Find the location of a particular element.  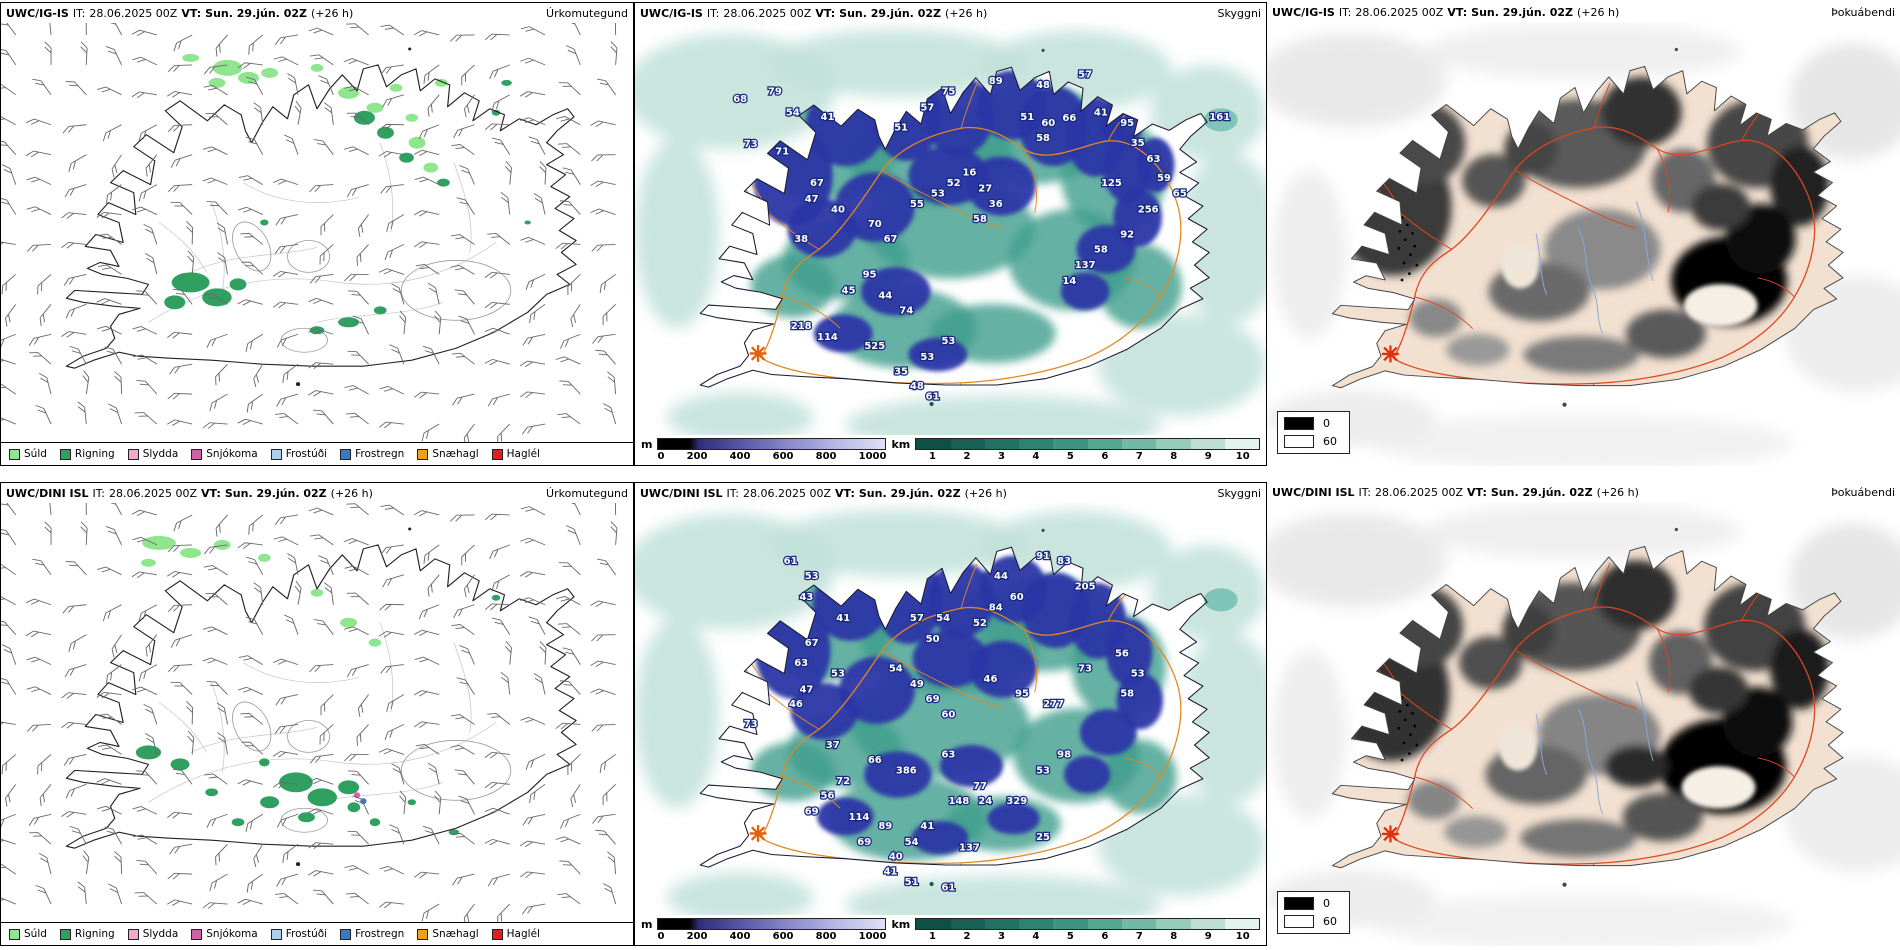

km-scale-bar is located at coordinates (1087, 444).